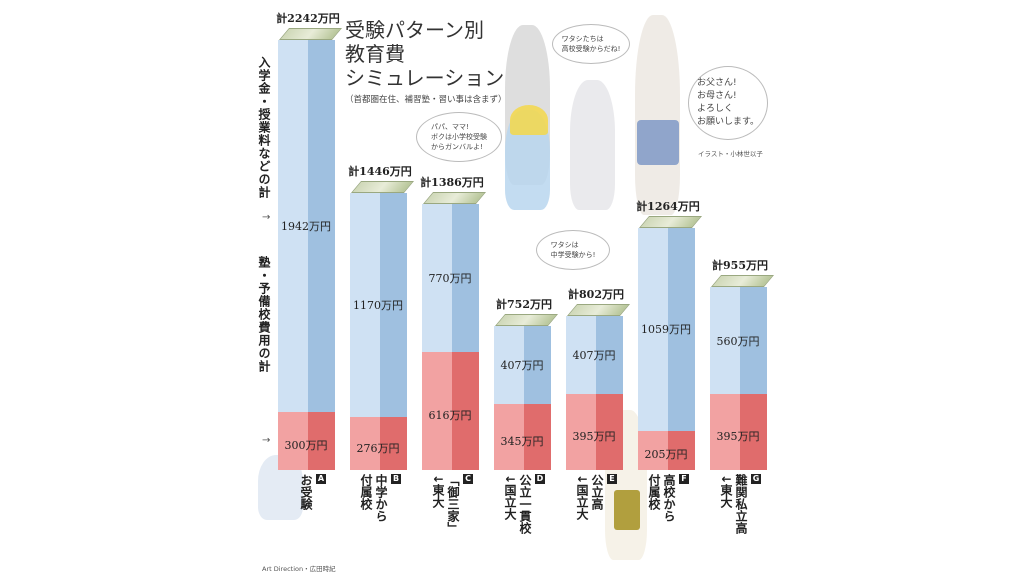  I want to click on bar-total-label: 計1446万円, so click(380, 171).